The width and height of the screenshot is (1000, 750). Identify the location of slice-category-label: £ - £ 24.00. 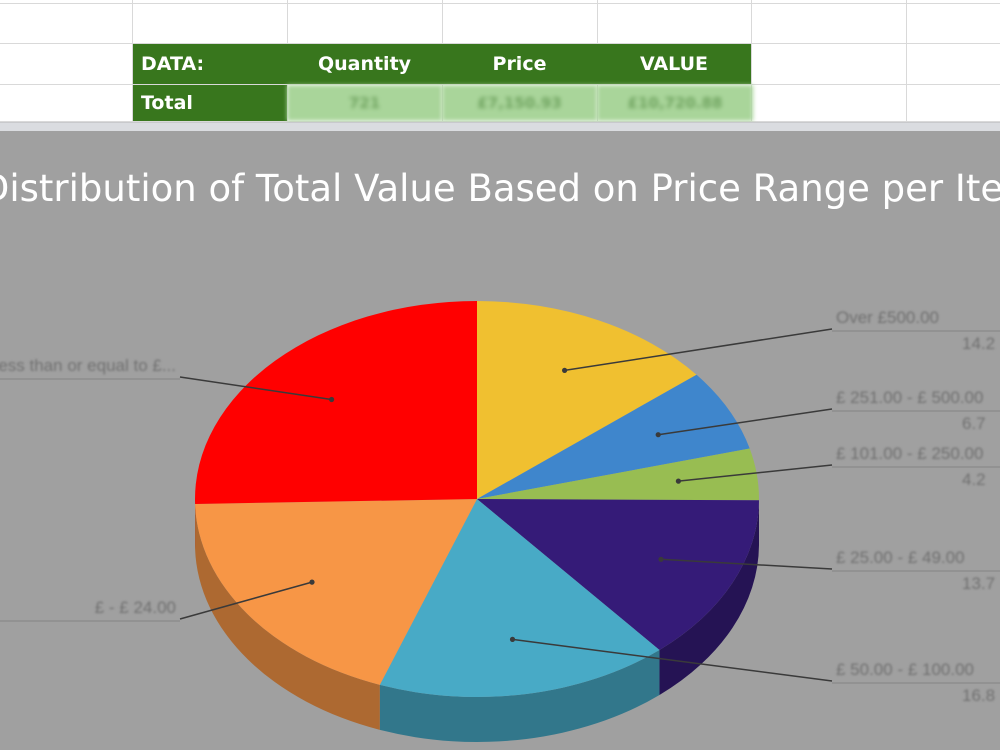
(135, 607).